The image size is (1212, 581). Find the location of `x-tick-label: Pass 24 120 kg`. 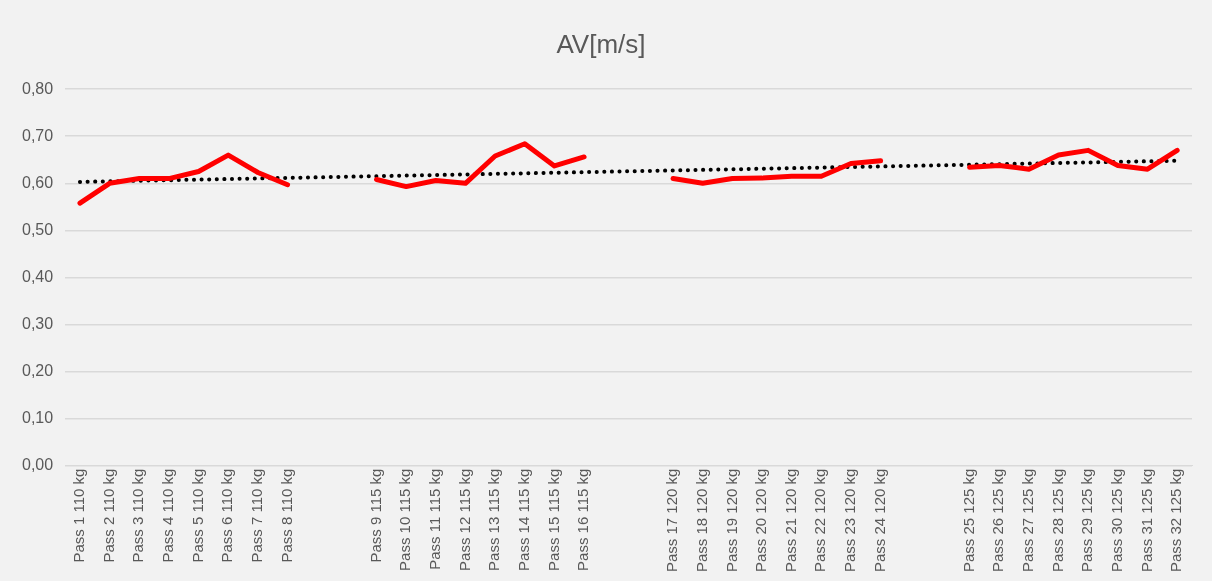

x-tick-label: Pass 24 120 kg is located at coordinates (879, 520).